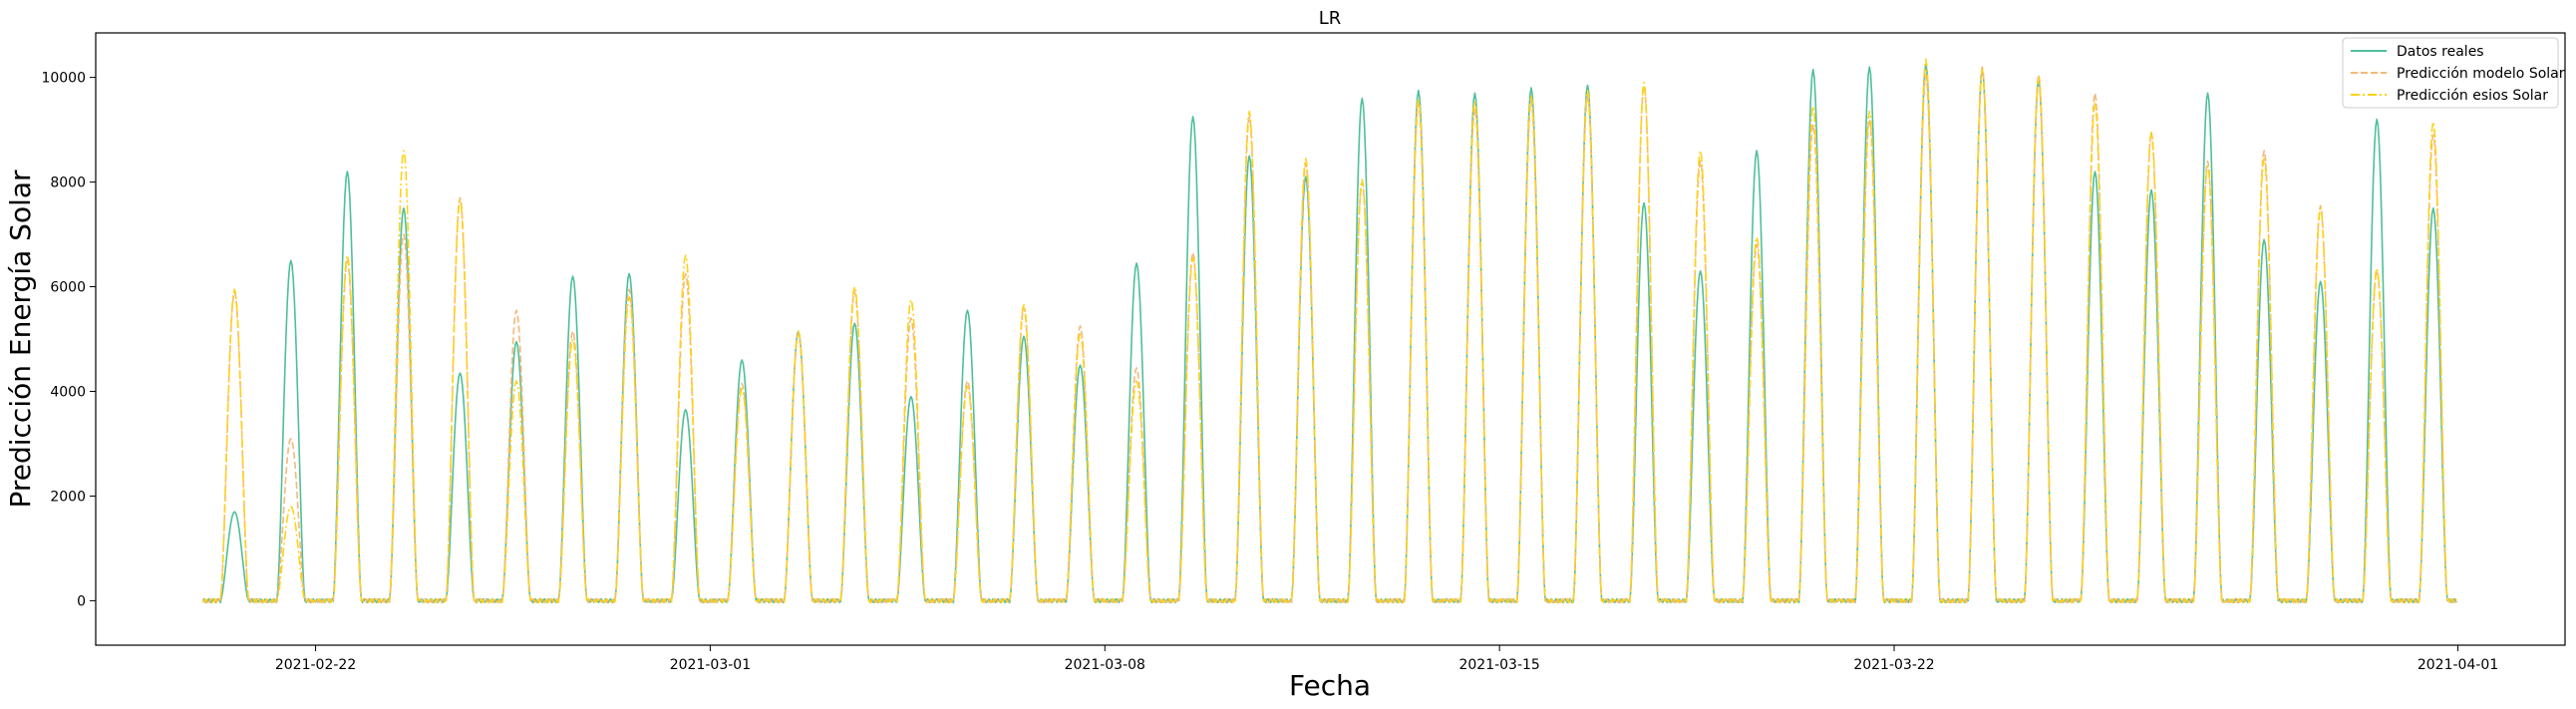 The image size is (2576, 709). I want to click on y-tick-label: 4000, so click(68, 392).